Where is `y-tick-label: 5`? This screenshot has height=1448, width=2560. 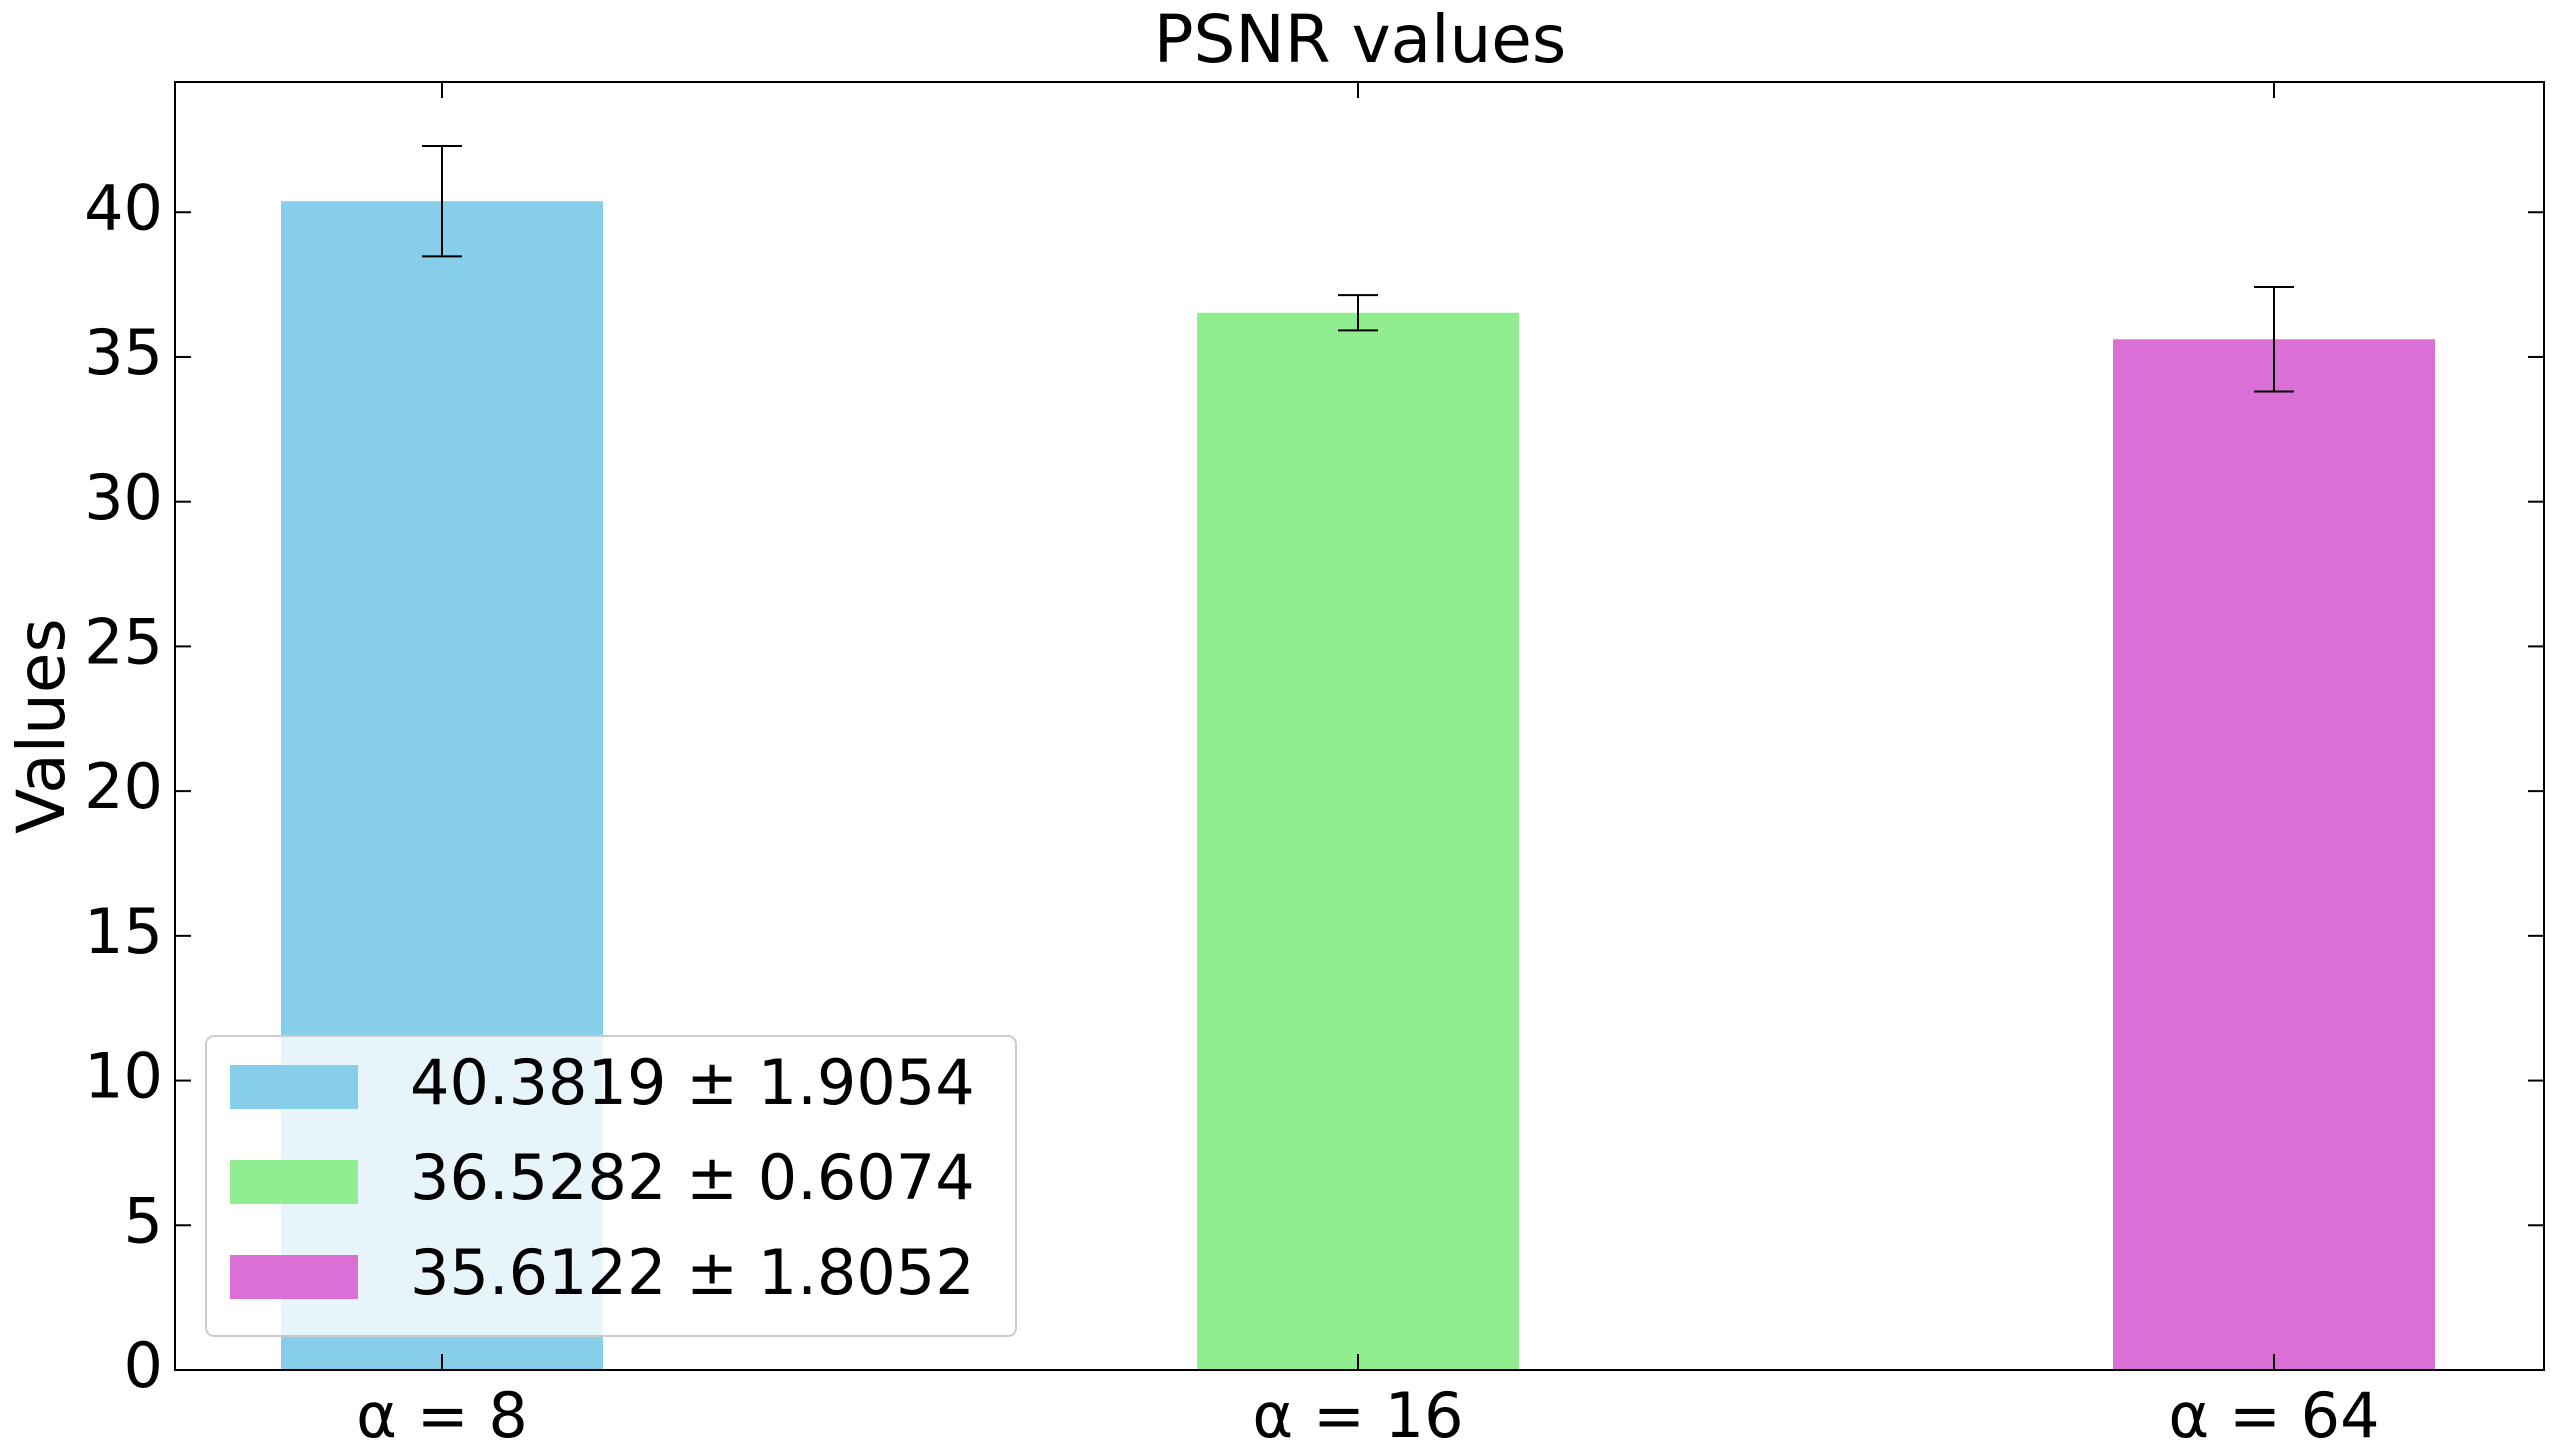
y-tick-label: 5 is located at coordinates (143, 1220).